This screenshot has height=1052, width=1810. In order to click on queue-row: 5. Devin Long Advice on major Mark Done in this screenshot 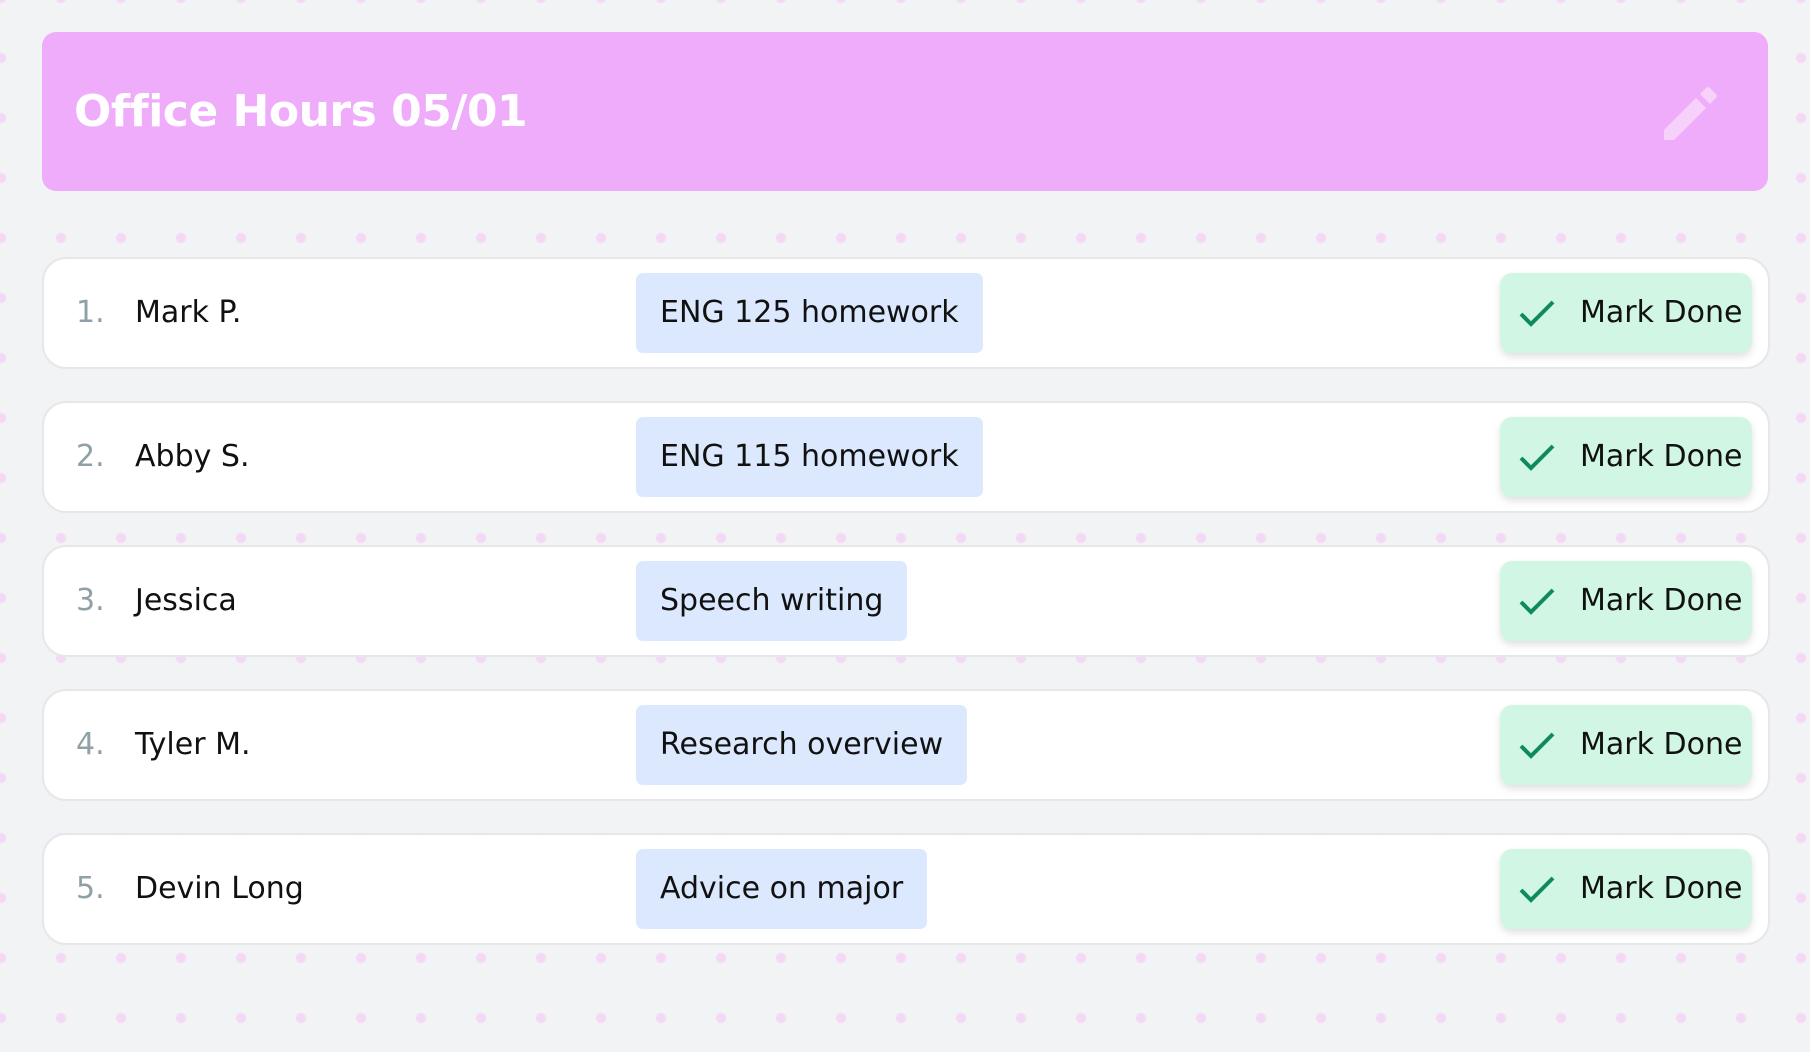, I will do `click(906, 889)`.